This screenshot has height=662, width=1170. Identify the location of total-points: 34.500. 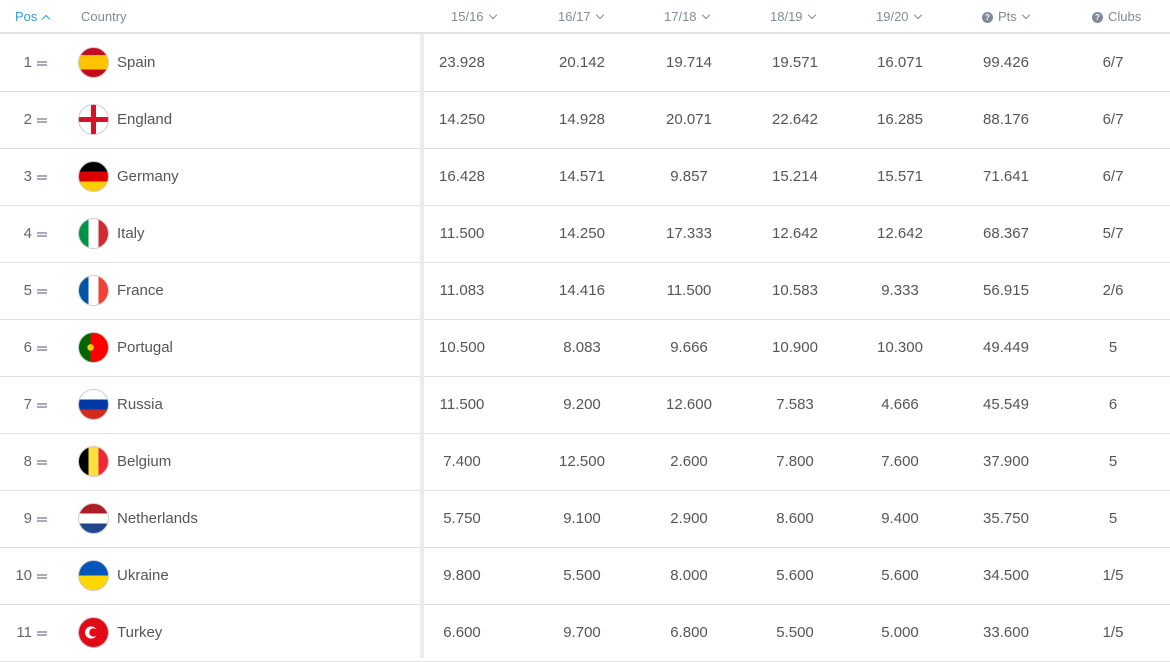
(1006, 575).